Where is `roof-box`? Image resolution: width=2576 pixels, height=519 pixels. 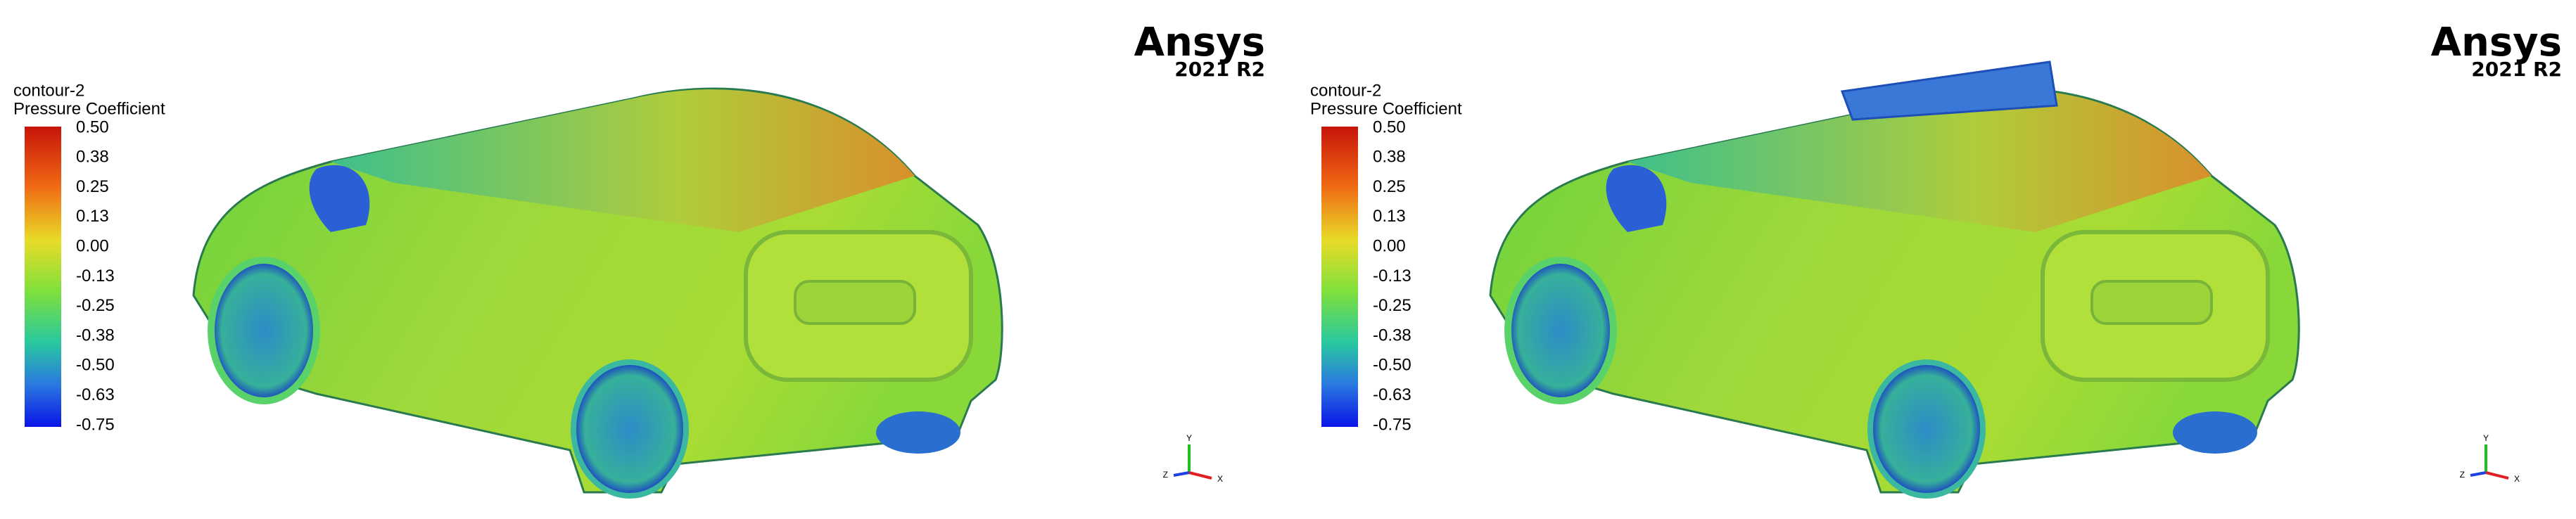
roof-box is located at coordinates (1949, 90).